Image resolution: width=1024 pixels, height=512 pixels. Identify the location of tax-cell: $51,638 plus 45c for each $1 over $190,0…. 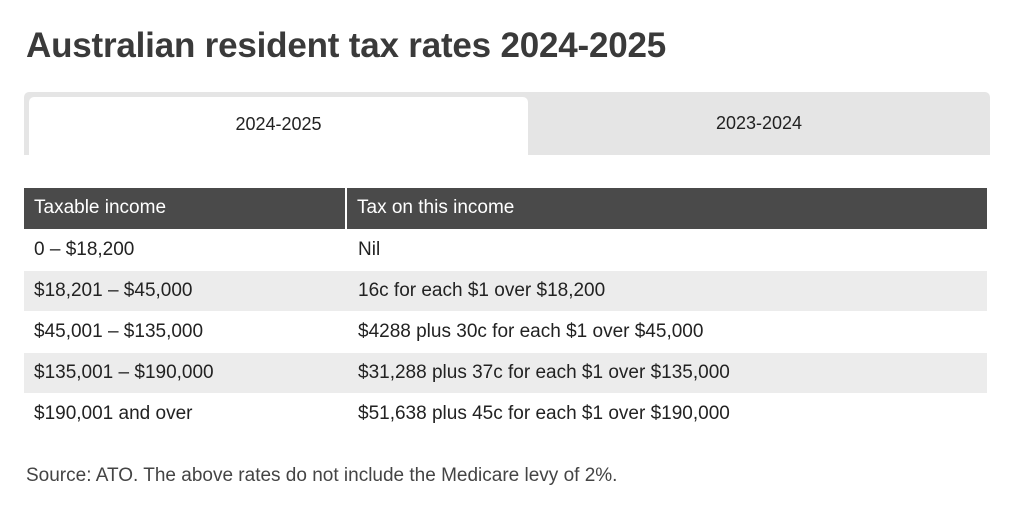
(666, 413).